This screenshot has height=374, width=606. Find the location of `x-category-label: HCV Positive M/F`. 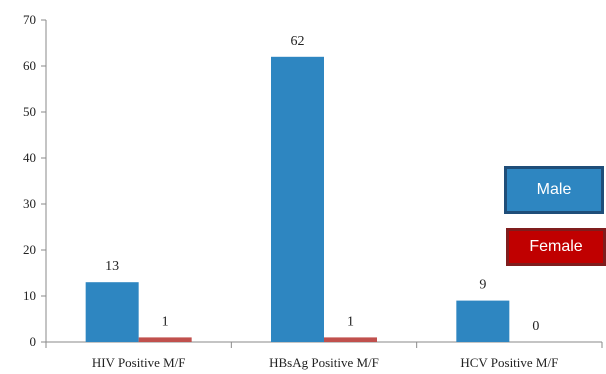

x-category-label: HCV Positive M/F is located at coordinates (509, 362).